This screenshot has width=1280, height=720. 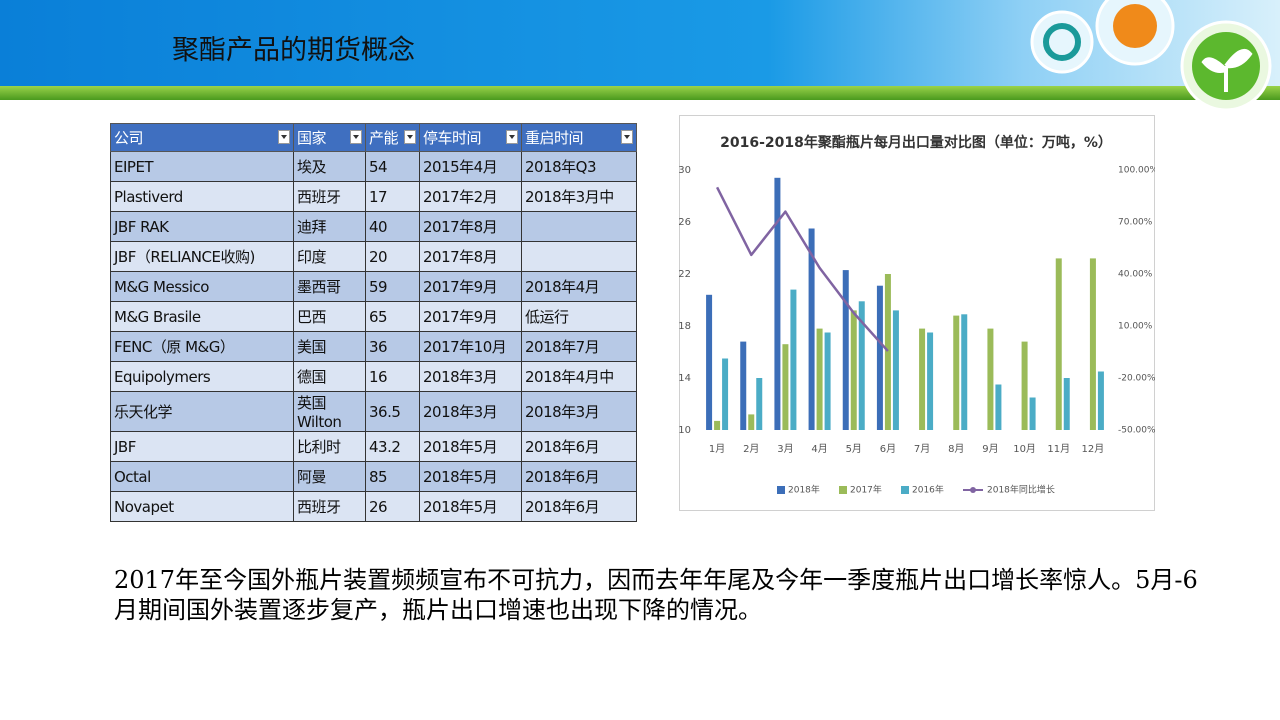 What do you see at coordinates (802, 269) in the screenshot?
I see `line` at bounding box center [802, 269].